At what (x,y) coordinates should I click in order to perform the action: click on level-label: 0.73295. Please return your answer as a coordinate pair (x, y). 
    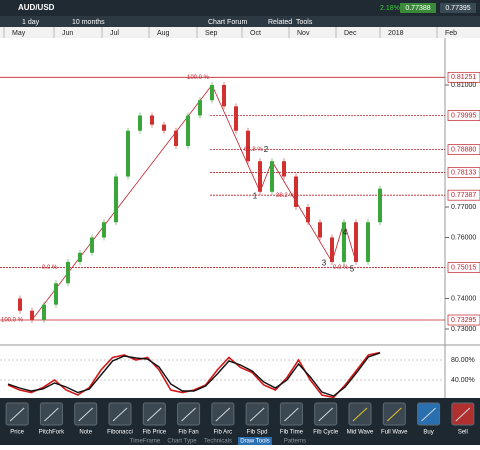
    Looking at the image, I should click on (463, 320).